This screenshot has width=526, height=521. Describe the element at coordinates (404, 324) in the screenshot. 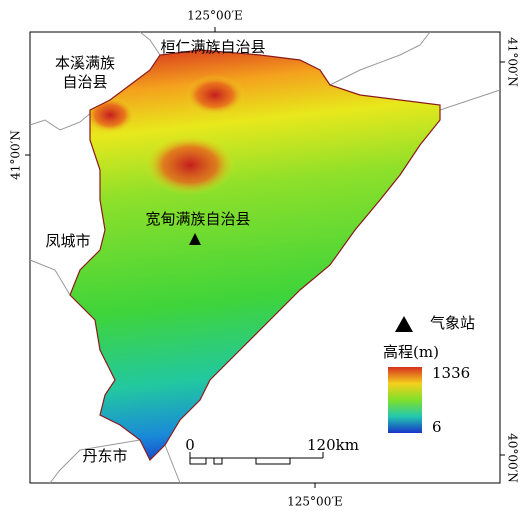

I see `legend-station-icon` at that location.